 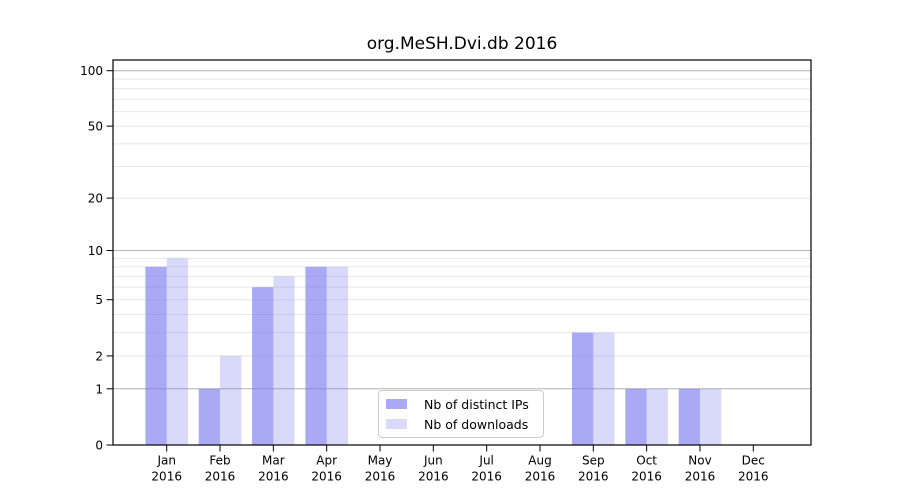 What do you see at coordinates (539, 461) in the screenshot?
I see `x-tick-label-month: Aug` at bounding box center [539, 461].